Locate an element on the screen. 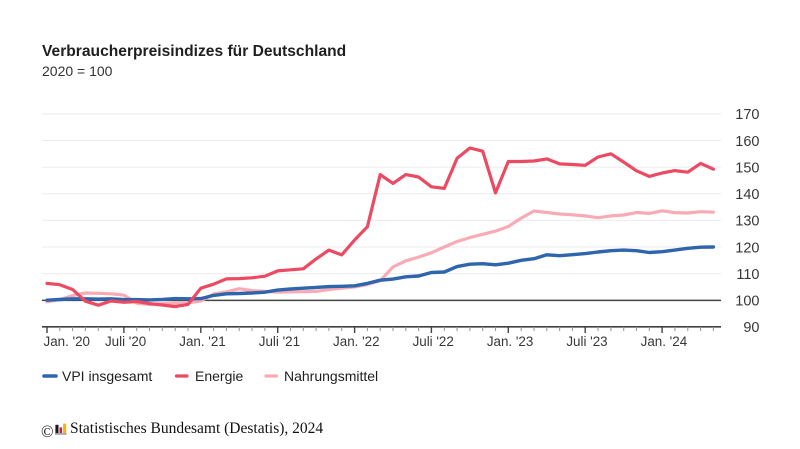 The height and width of the screenshot is (449, 800). svg-text: Jan. '23 is located at coordinates (510, 341).